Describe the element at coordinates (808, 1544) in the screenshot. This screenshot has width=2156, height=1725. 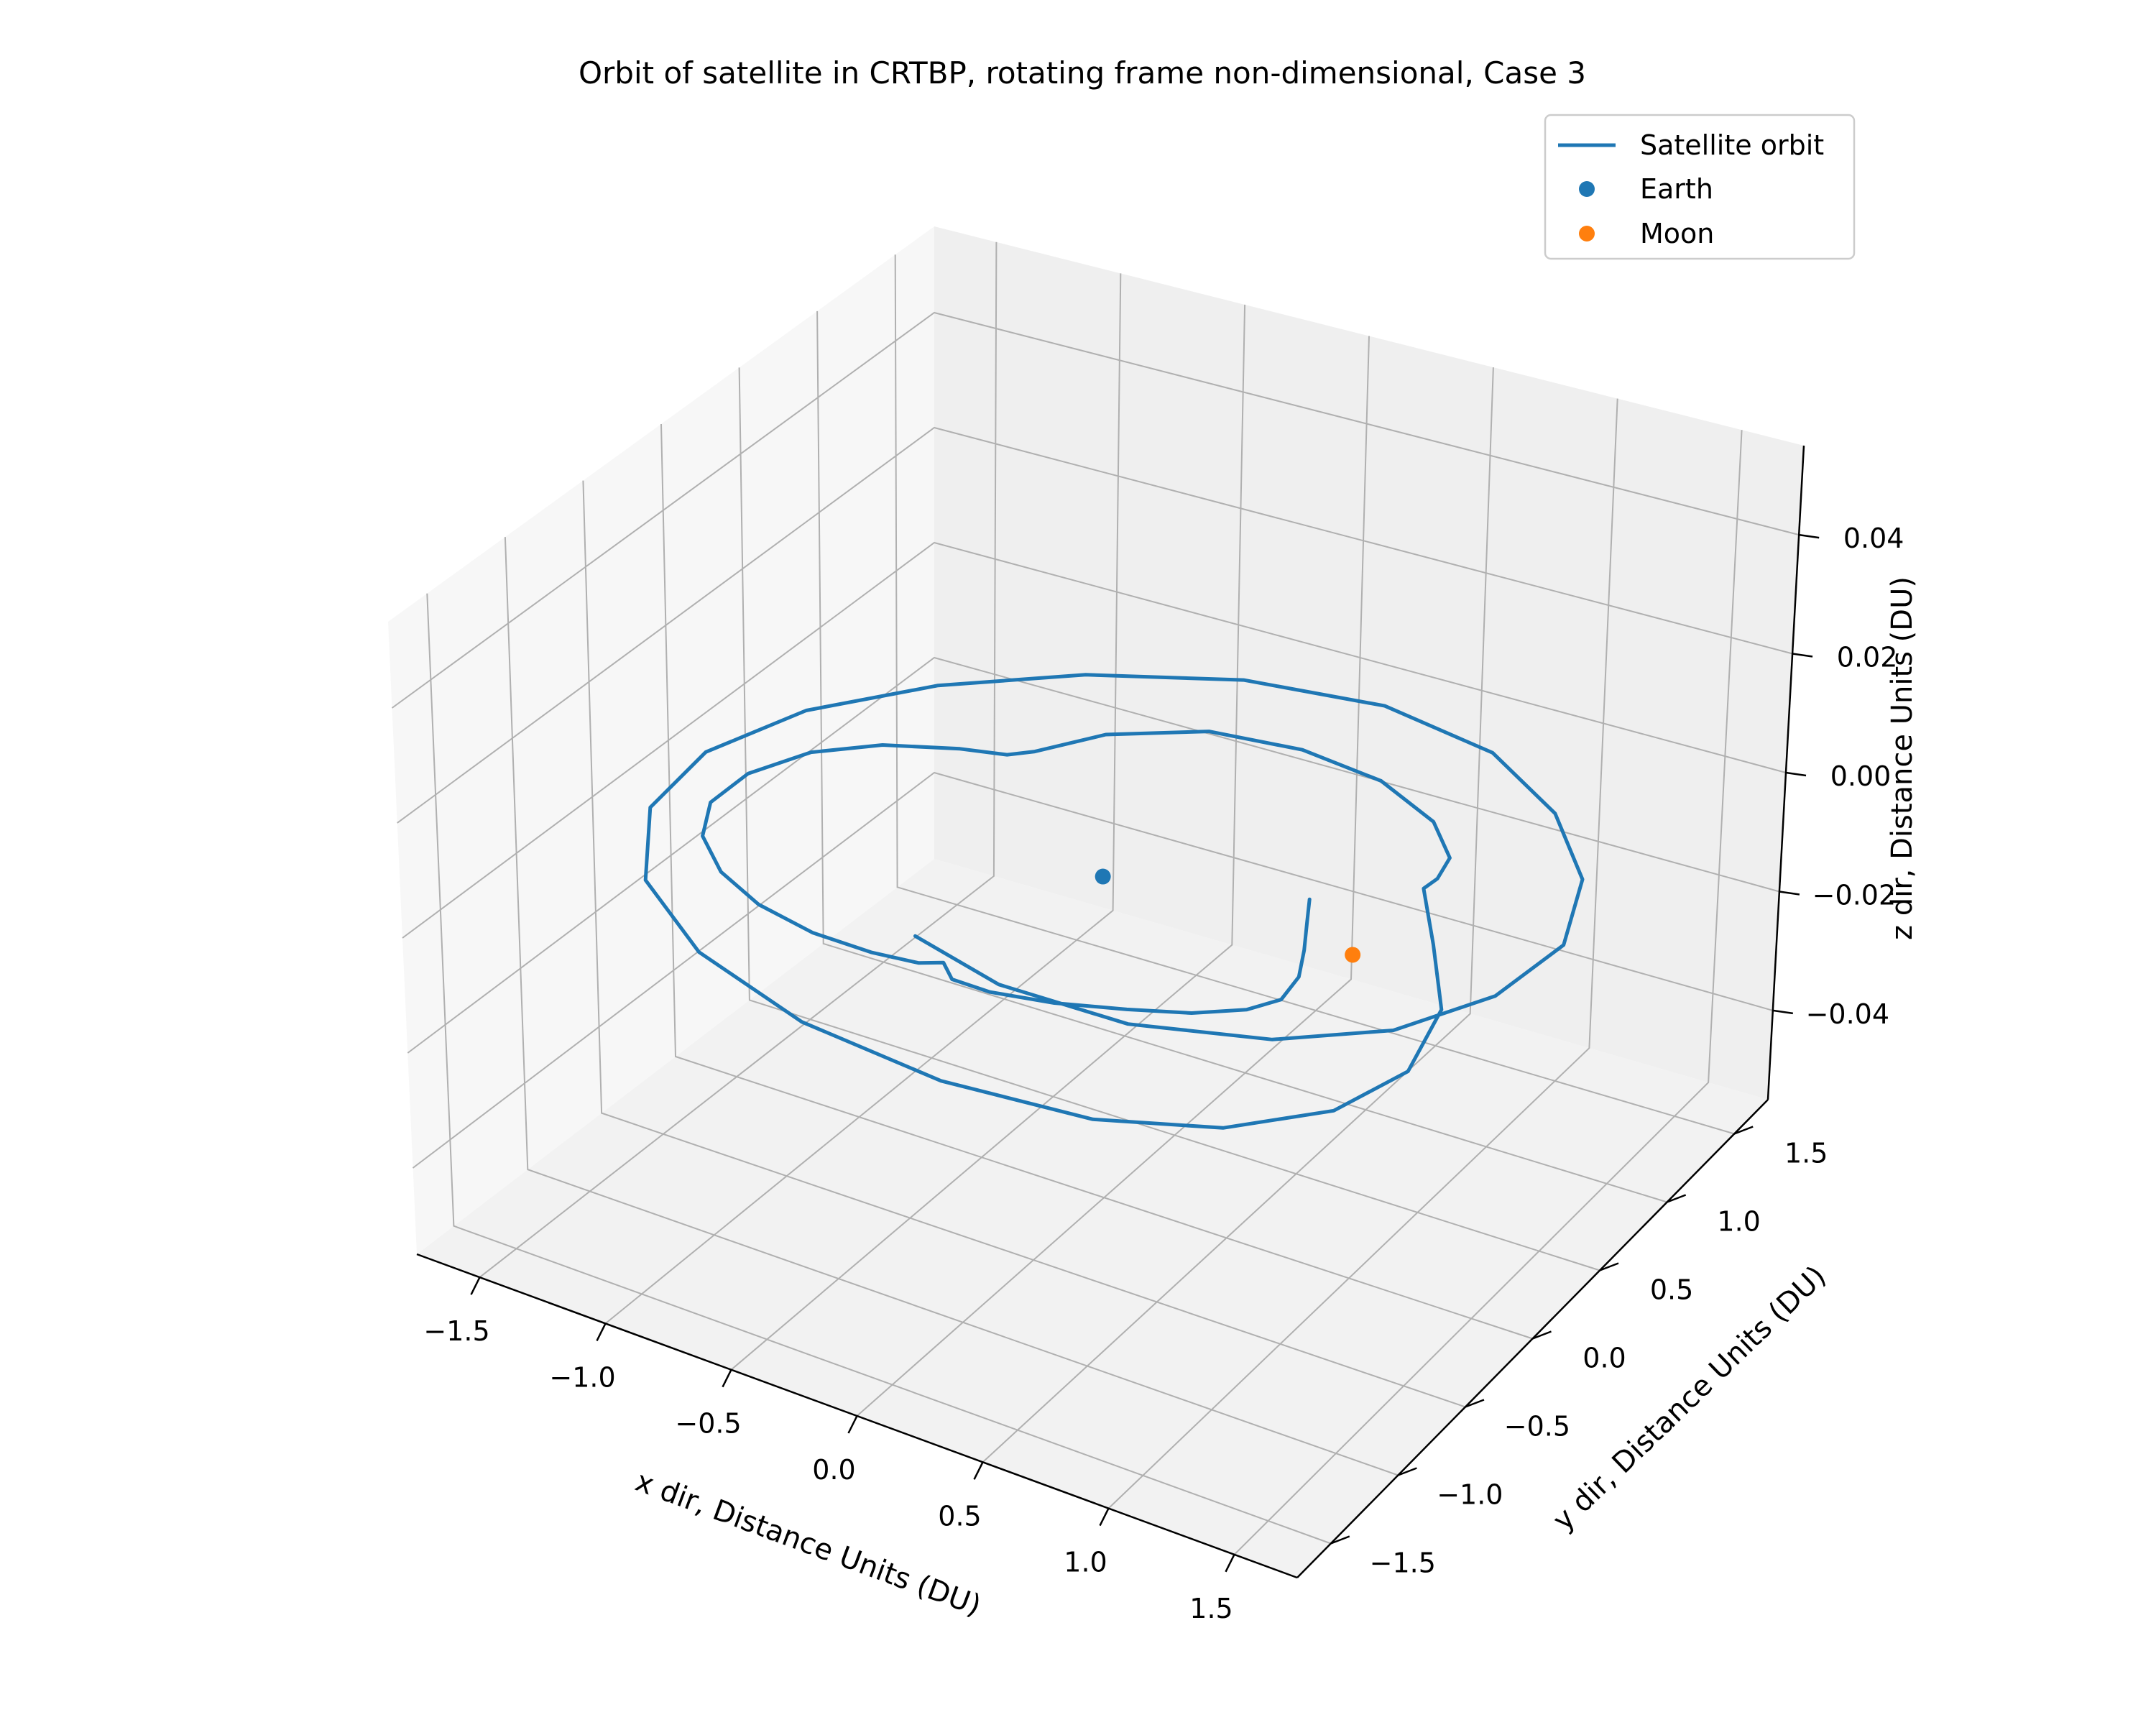
I see `x-axis-label: x dir, Distance Units (DU)` at that location.